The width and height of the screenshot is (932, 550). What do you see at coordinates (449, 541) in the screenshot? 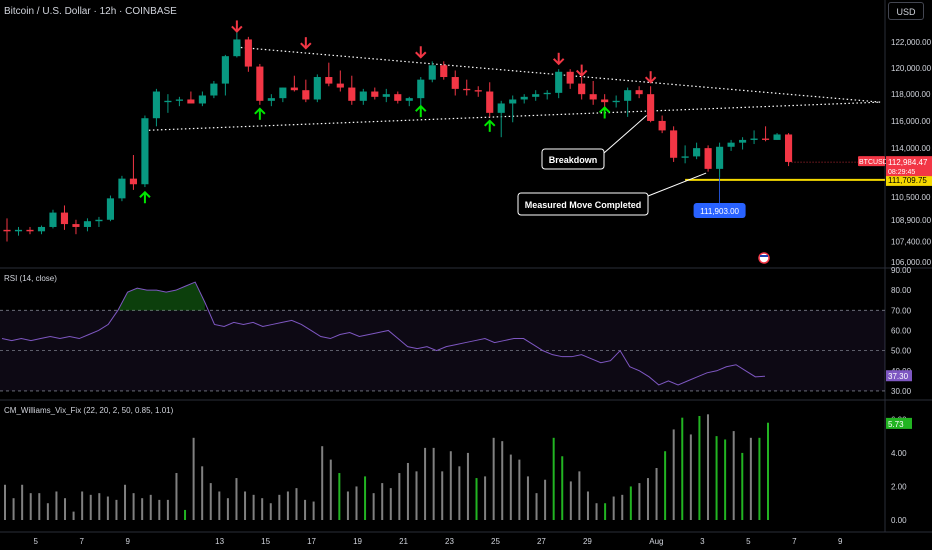
I see `time-axis-tick-label: 23` at bounding box center [449, 541].